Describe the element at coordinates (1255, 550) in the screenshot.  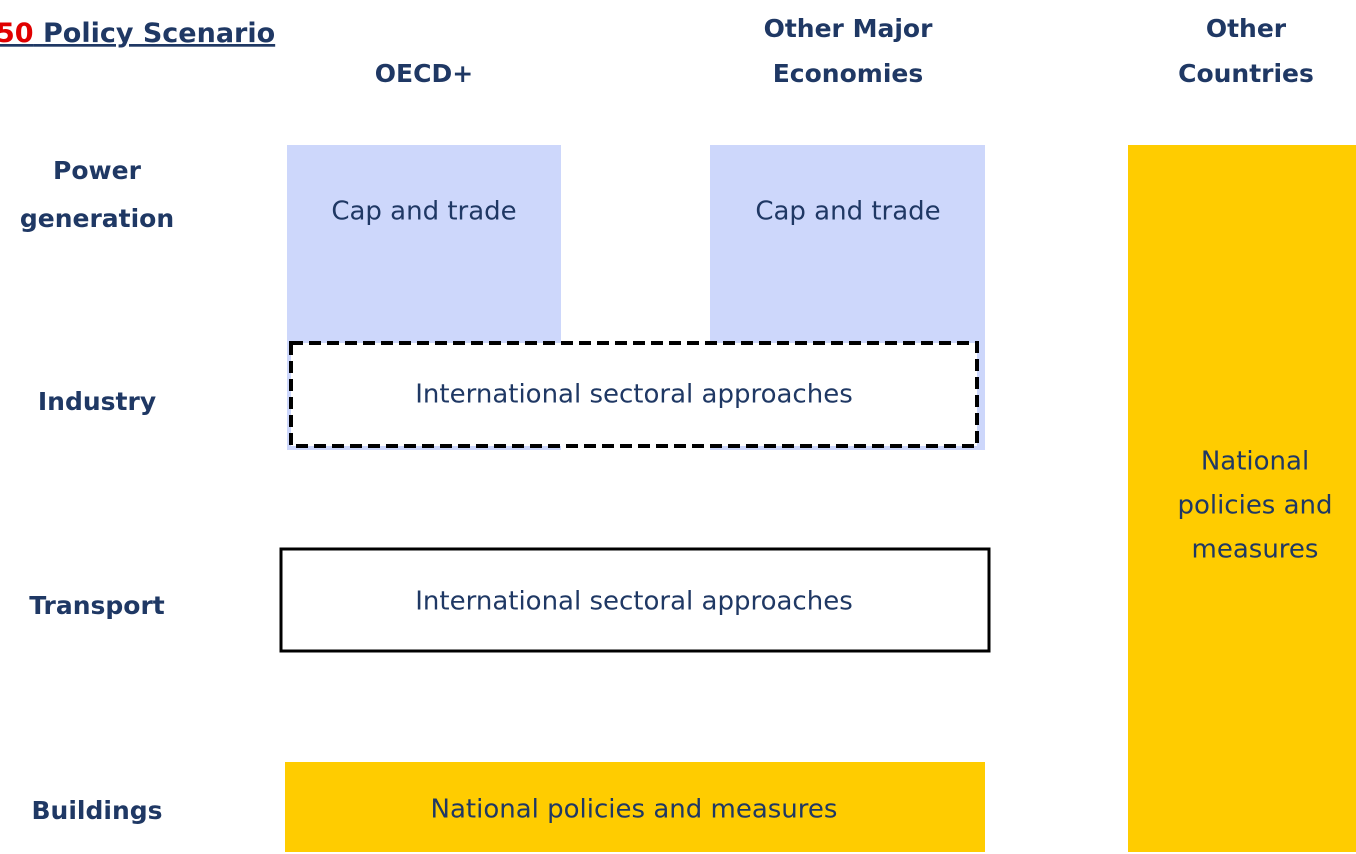
I see `cell-text: measures` at that location.